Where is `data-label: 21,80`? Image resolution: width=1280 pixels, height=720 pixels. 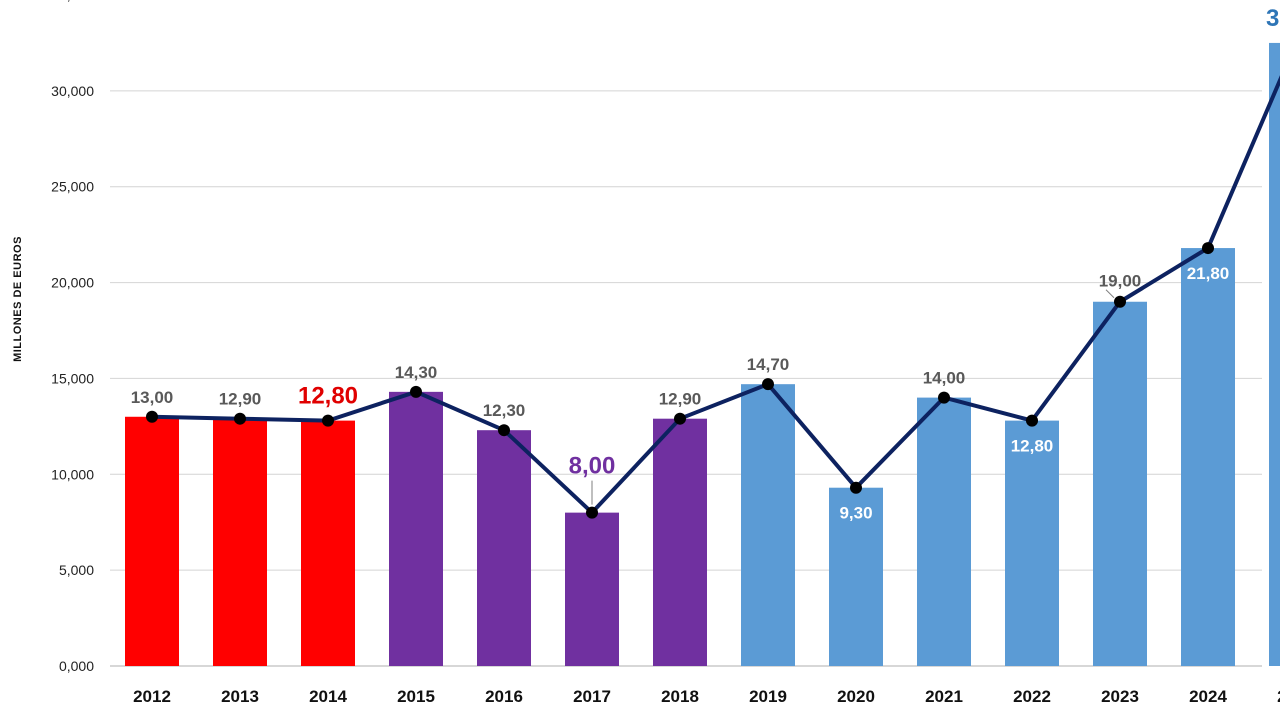 data-label: 21,80 is located at coordinates (1208, 273).